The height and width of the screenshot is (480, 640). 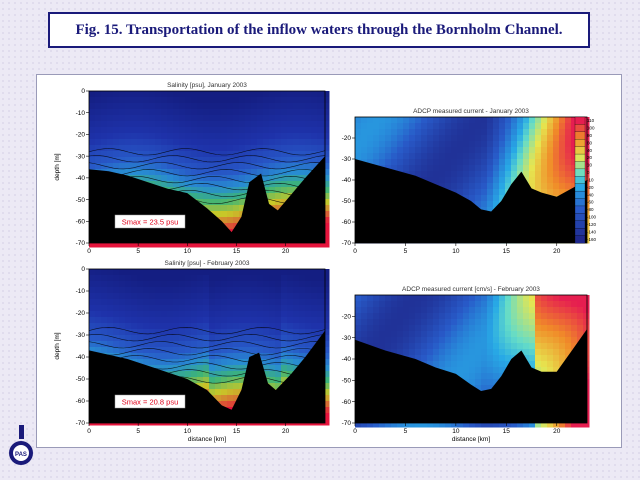 I want to click on colorbar-label: -40, so click(x=590, y=194).